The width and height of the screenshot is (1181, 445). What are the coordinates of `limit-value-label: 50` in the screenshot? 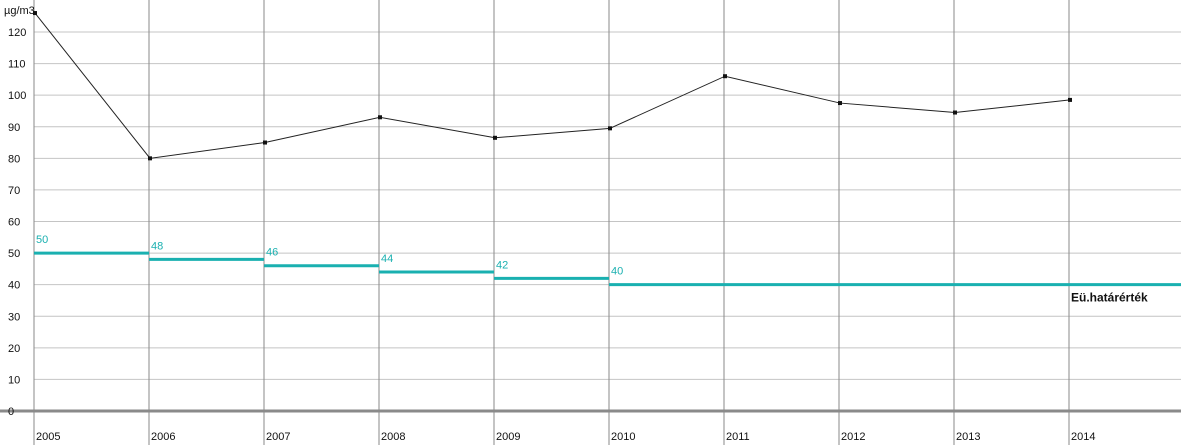 It's located at (42, 240).